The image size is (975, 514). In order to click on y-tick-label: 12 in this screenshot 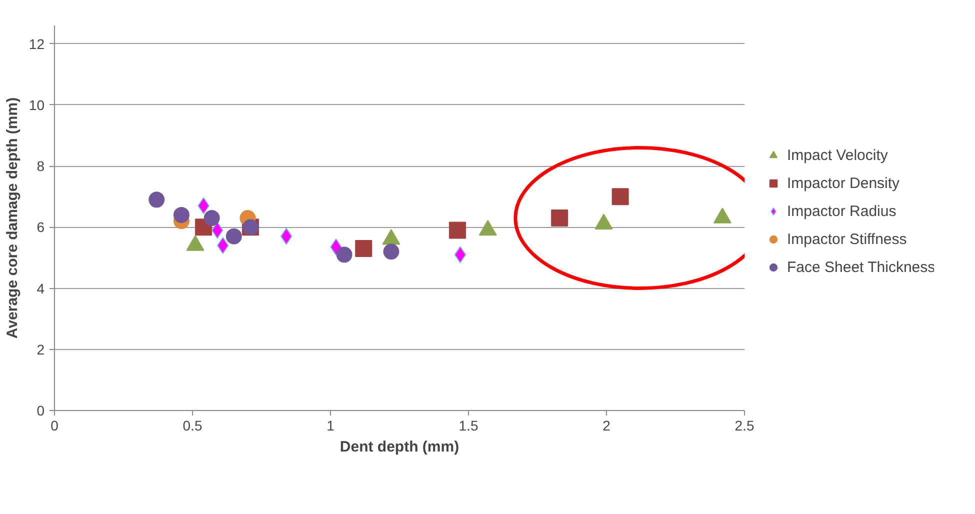, I will do `click(36, 44)`.